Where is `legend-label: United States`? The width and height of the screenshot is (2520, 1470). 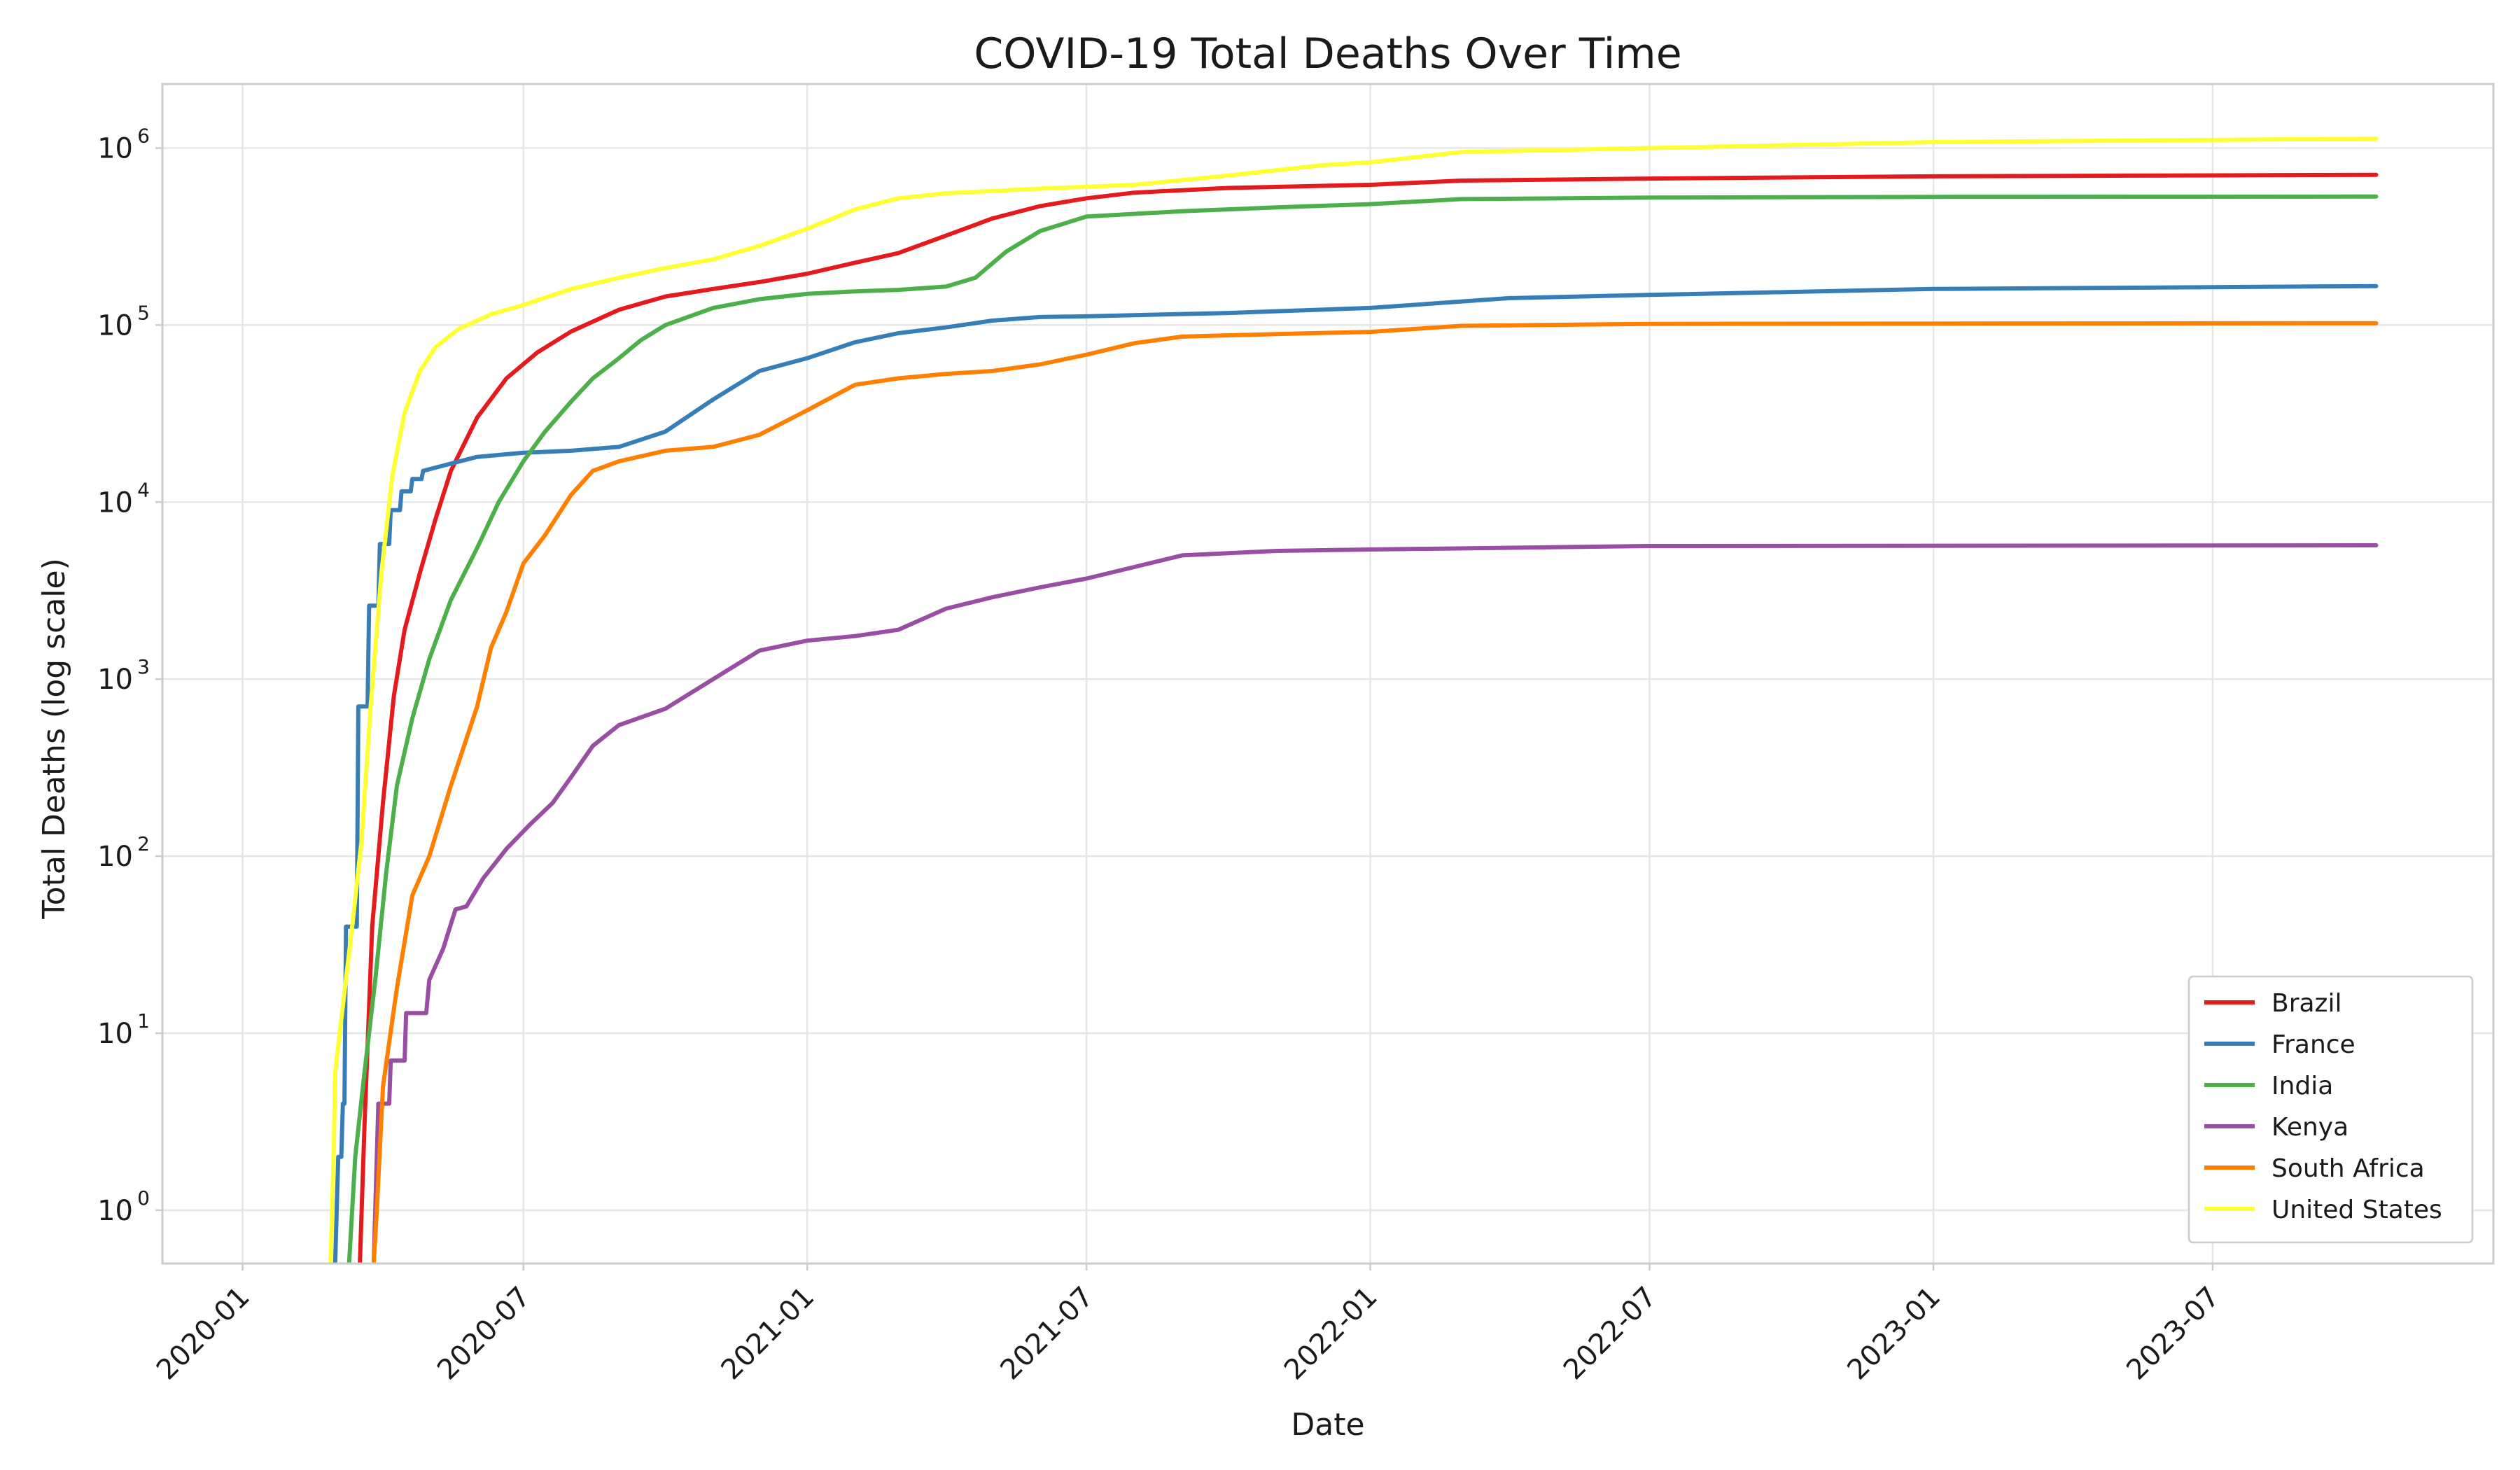
legend-label: United States is located at coordinates (2357, 1210).